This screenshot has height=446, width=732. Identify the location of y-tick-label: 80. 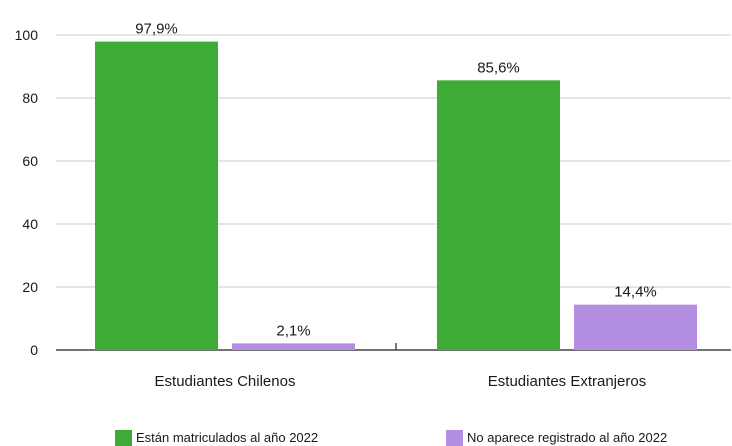
(30, 98).